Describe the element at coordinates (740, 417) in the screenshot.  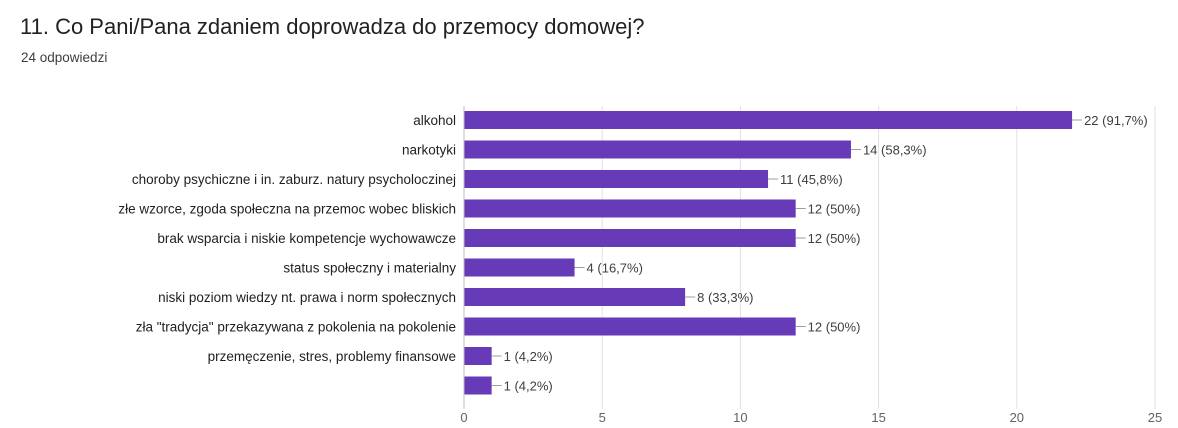
I see `x-tick-label: 10` at that location.